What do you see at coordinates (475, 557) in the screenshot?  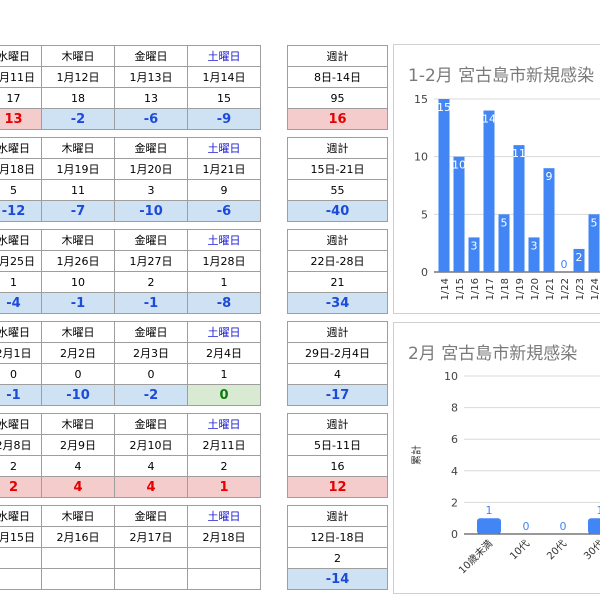 I see `x-tick-label: 10歳未満` at bounding box center [475, 557].